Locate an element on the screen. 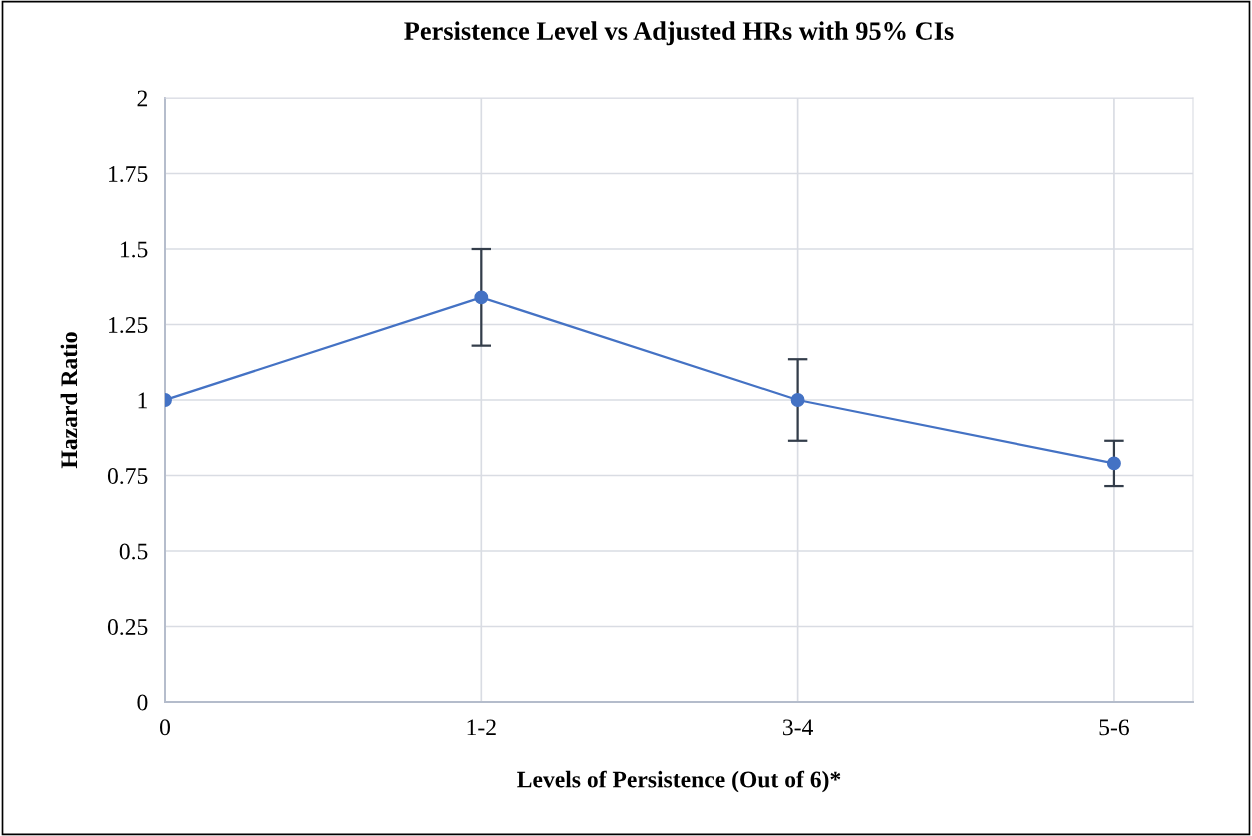 The width and height of the screenshot is (1252, 836). y-tick-label: 1.5 is located at coordinates (134, 249).